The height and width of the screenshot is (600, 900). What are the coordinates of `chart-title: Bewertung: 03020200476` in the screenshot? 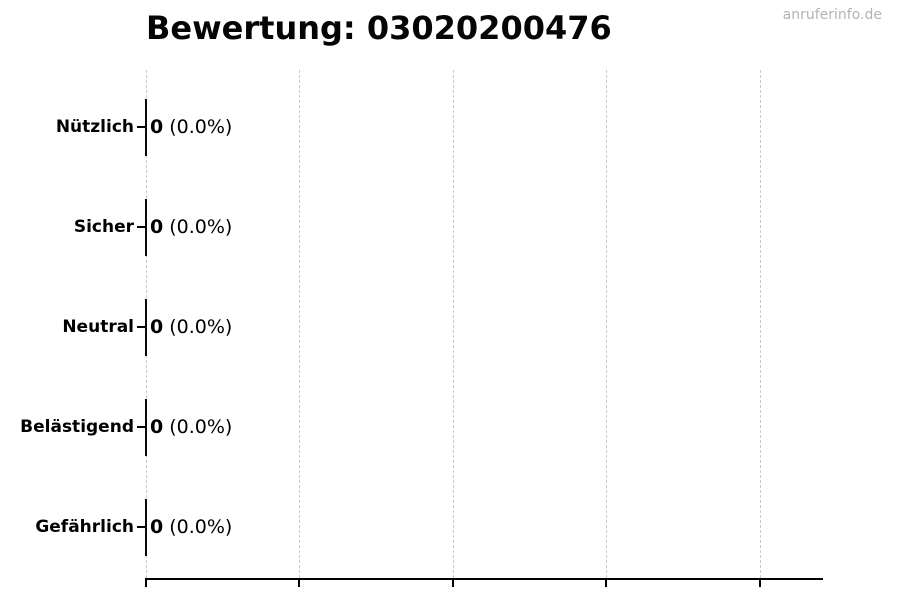 It's located at (379, 28).